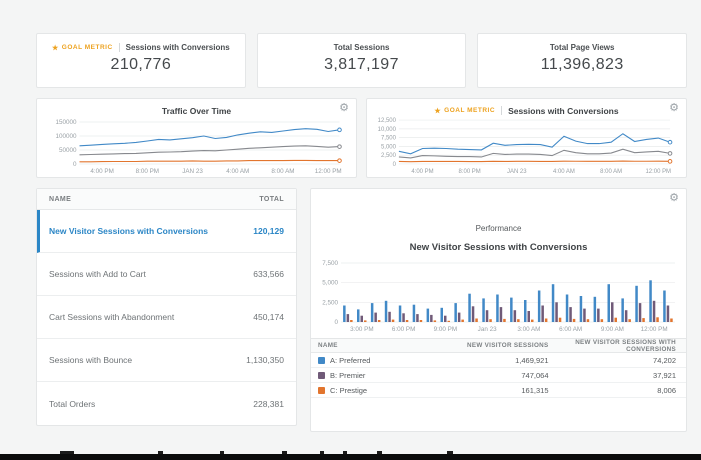 The width and height of the screenshot is (701, 460). I want to click on svg-text: 3:00 AM, so click(528, 329).